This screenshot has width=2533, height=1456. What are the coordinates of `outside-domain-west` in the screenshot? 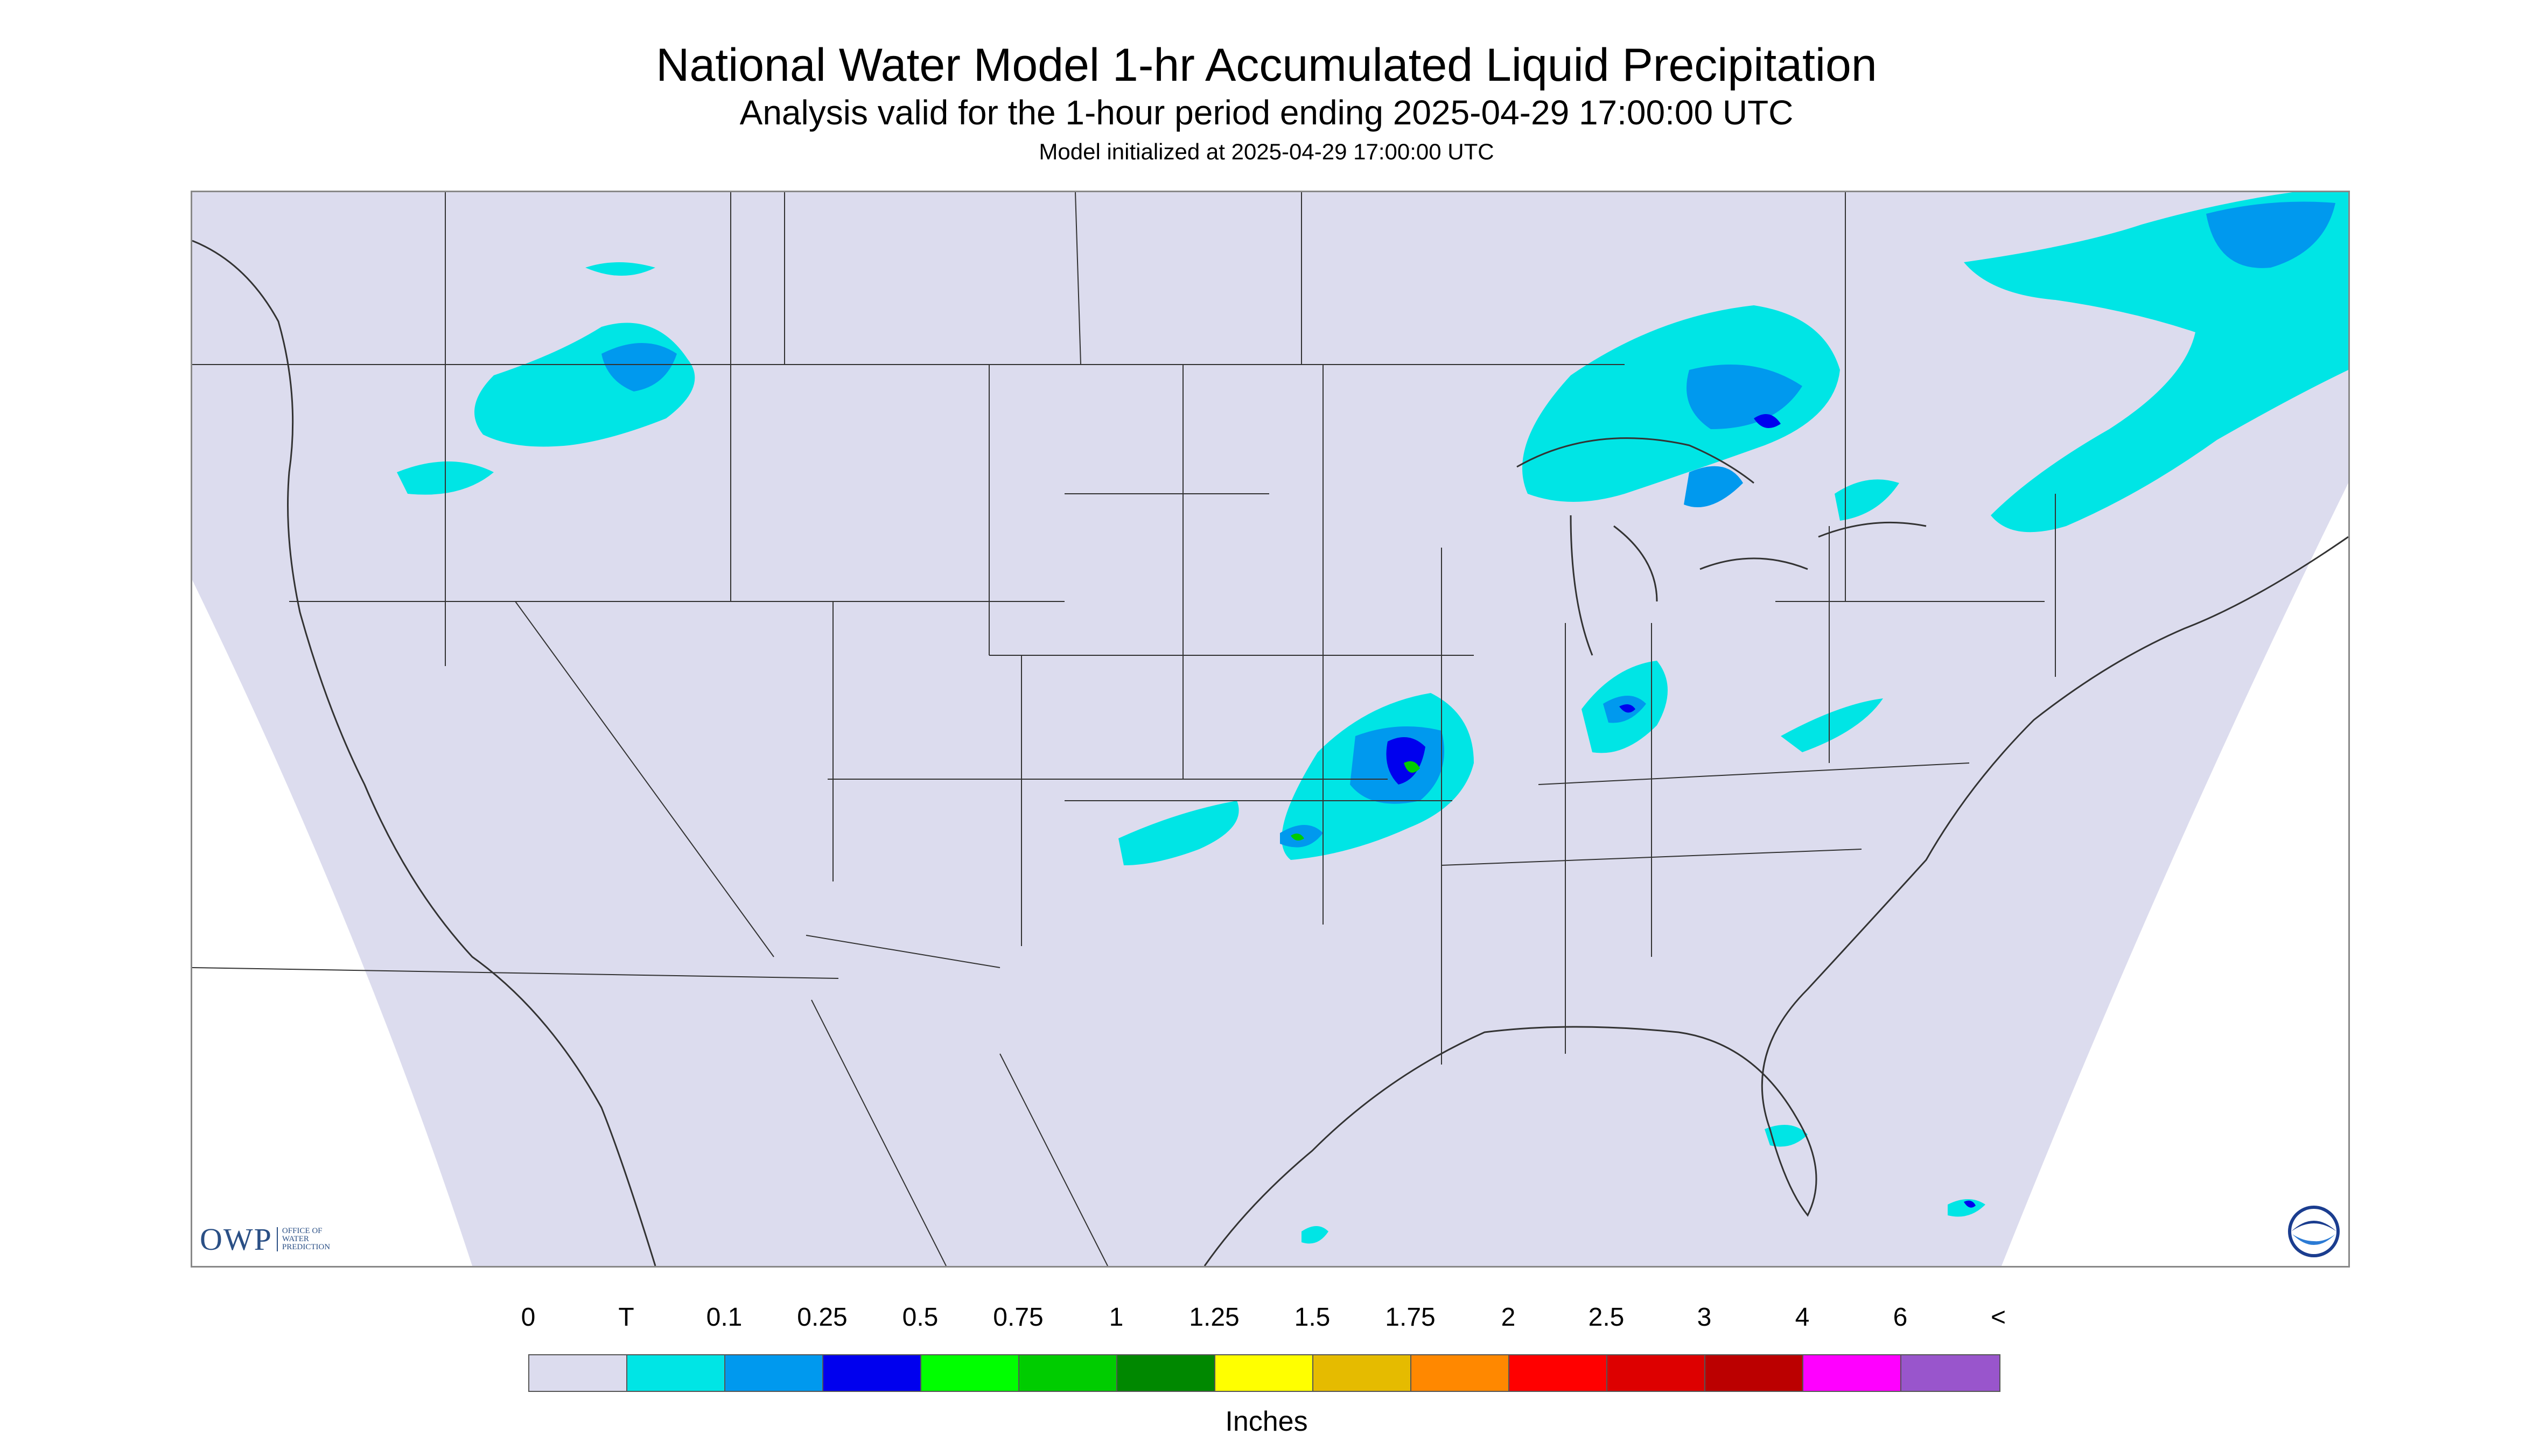 It's located at (332, 923).